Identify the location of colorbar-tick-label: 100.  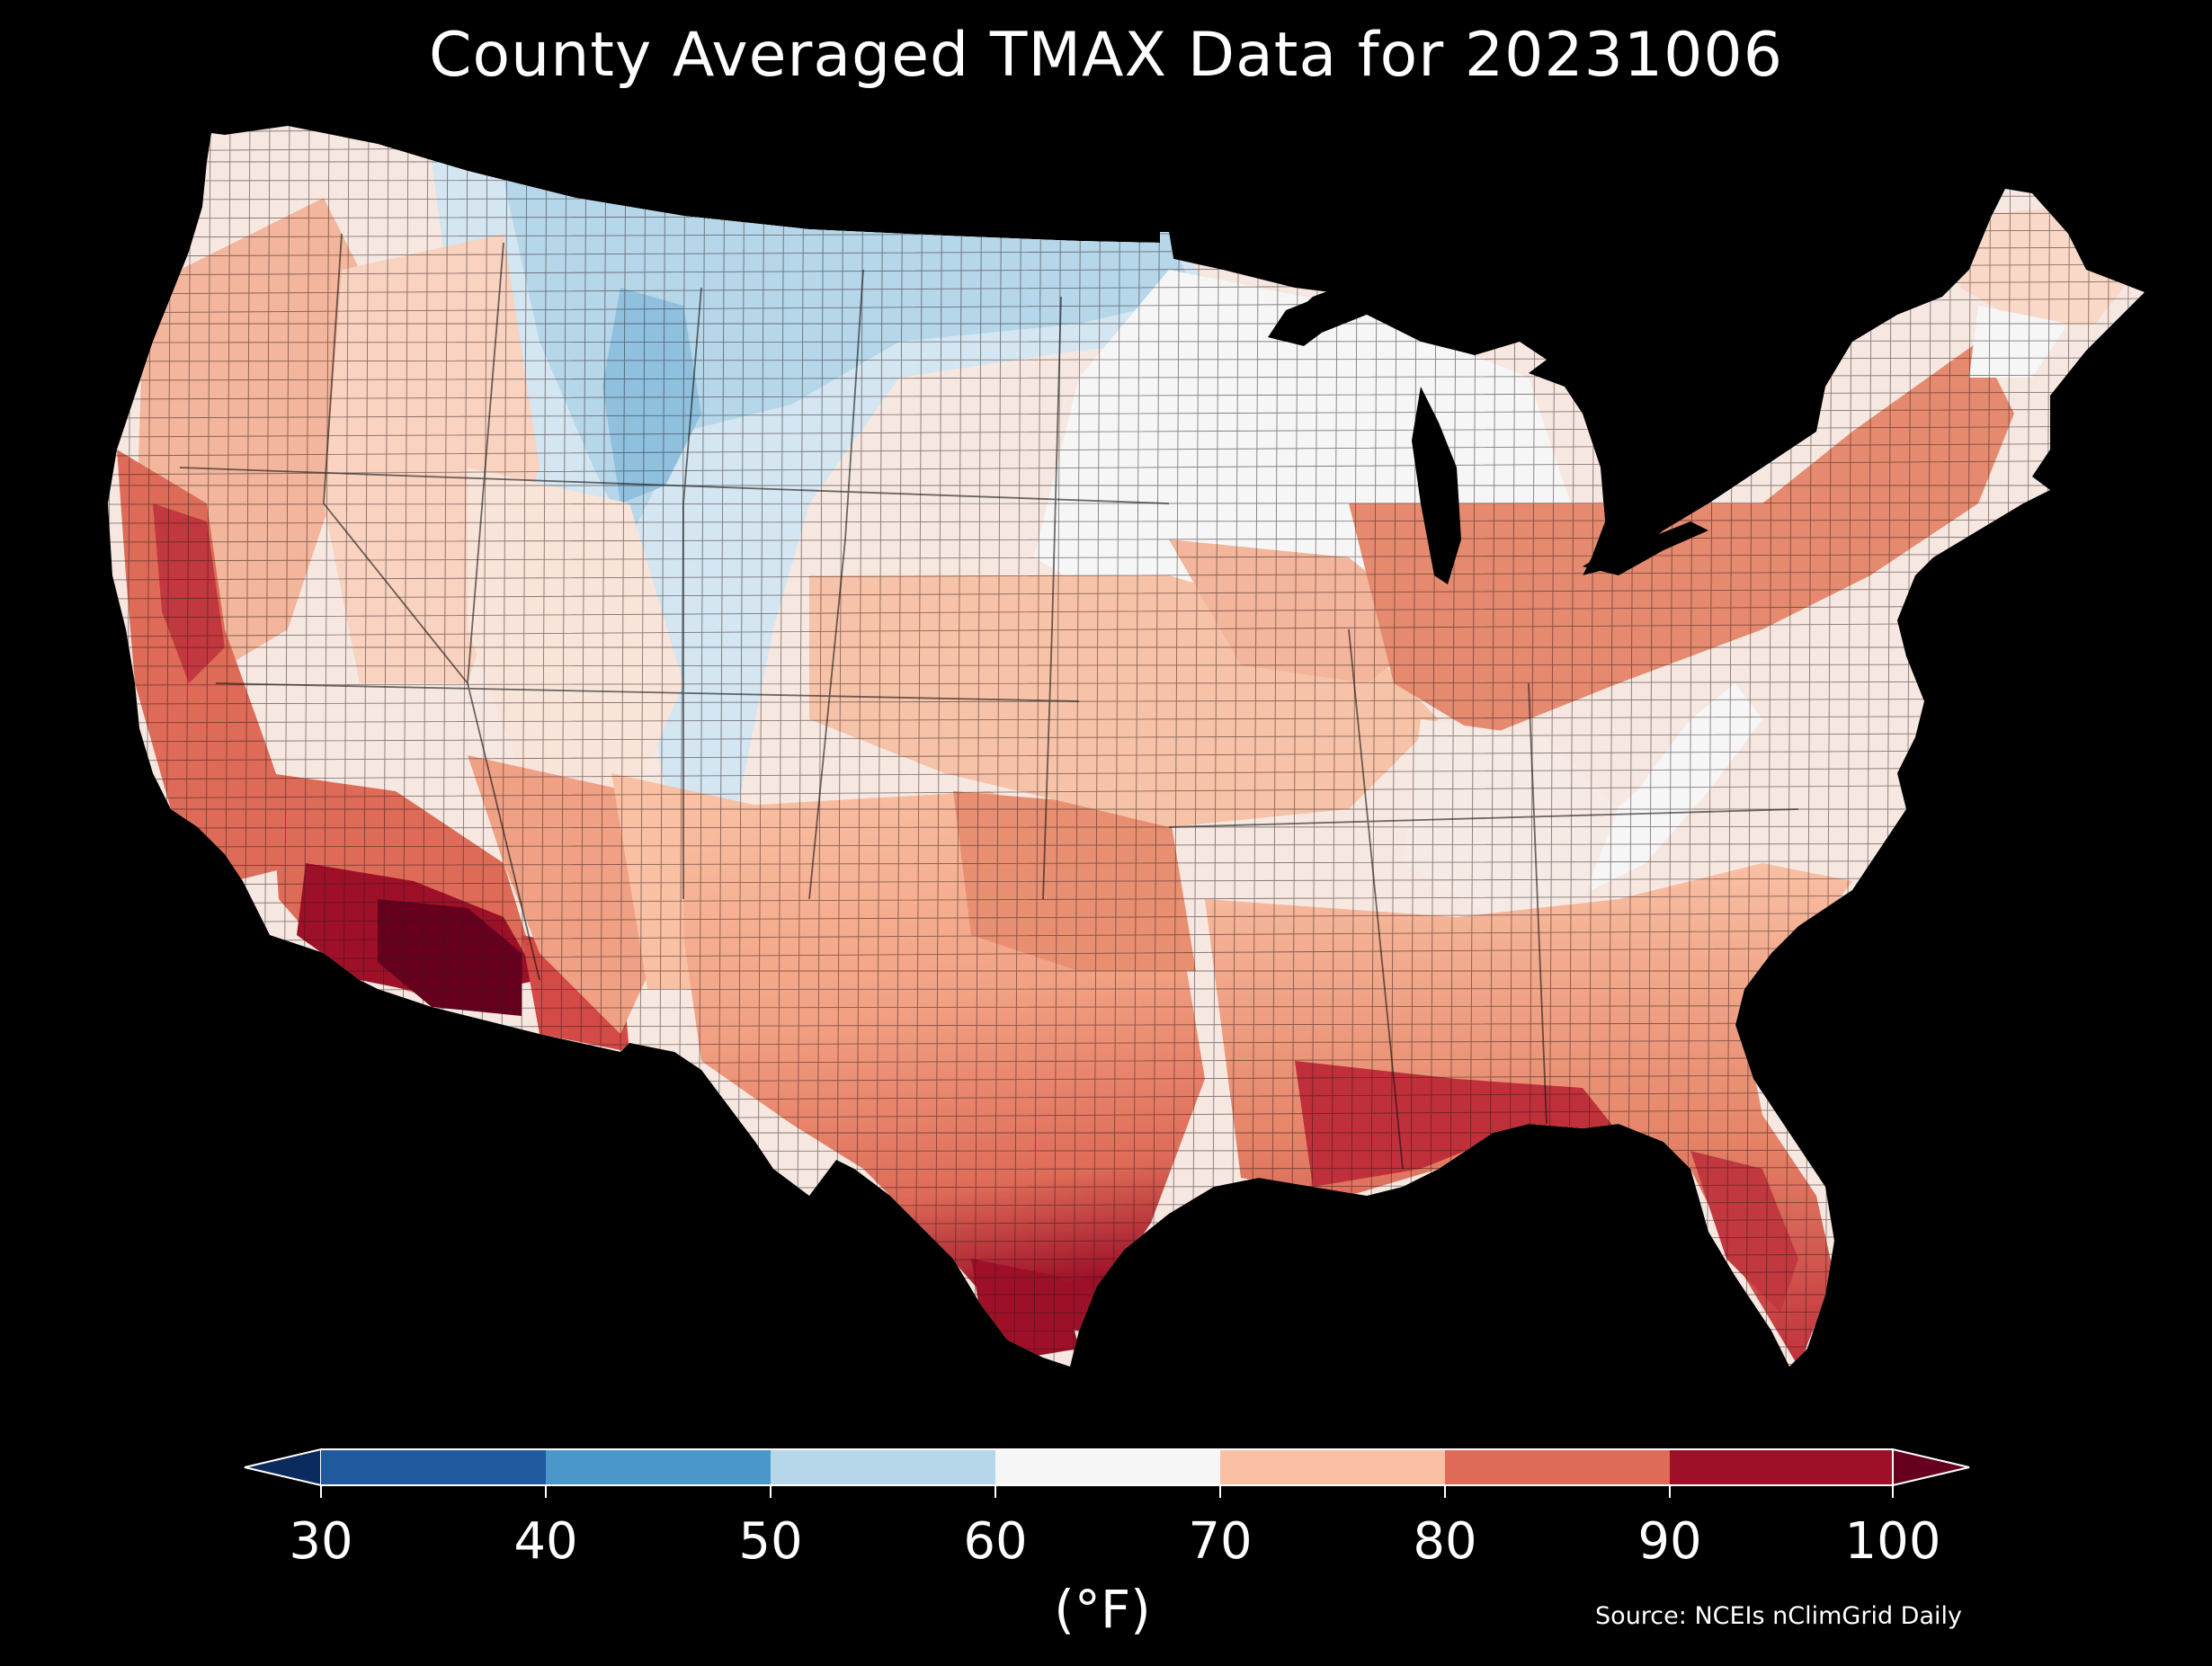
(1892, 1542).